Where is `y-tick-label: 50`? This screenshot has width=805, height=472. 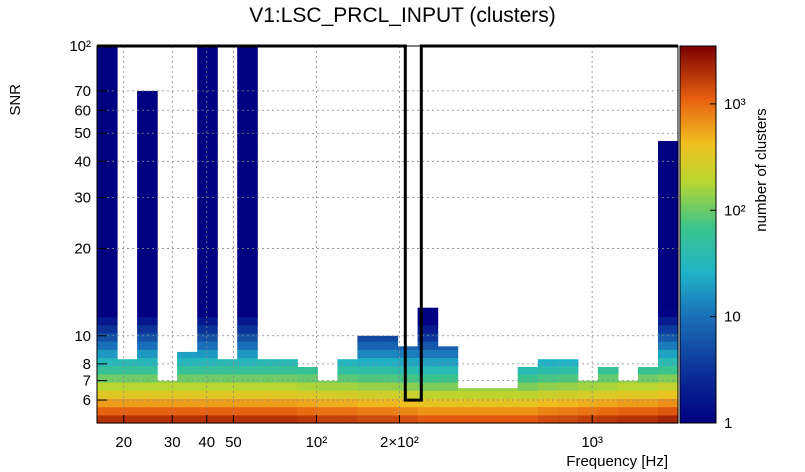 y-tick-label: 50 is located at coordinates (82, 133).